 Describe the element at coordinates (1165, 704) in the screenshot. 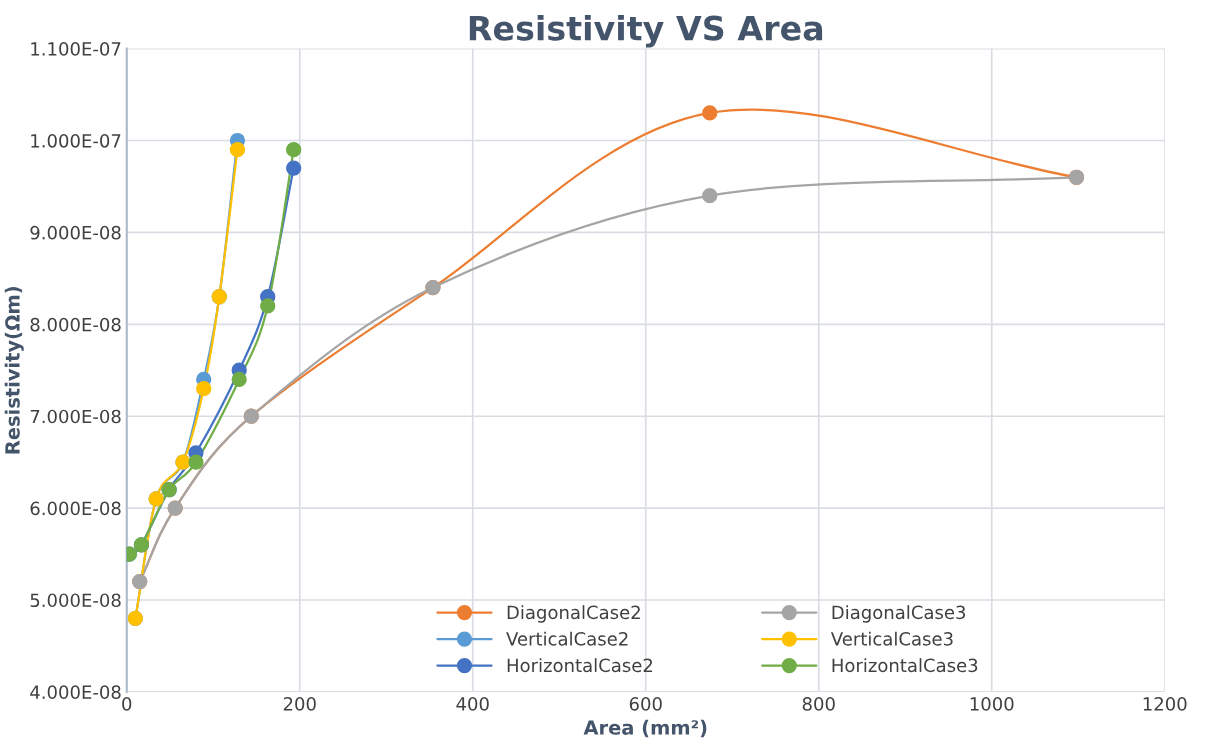

I see `x-tick-label: 1200` at that location.